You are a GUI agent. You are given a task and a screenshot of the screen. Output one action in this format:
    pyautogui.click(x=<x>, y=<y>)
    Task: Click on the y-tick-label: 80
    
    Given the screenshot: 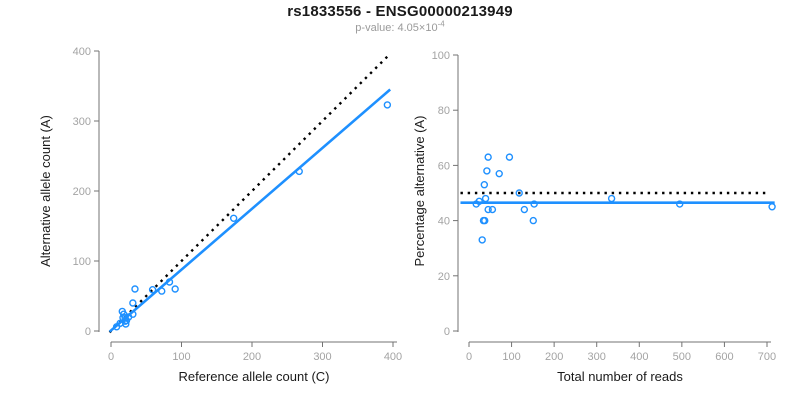 What is the action you would take?
    pyautogui.click(x=444, y=111)
    